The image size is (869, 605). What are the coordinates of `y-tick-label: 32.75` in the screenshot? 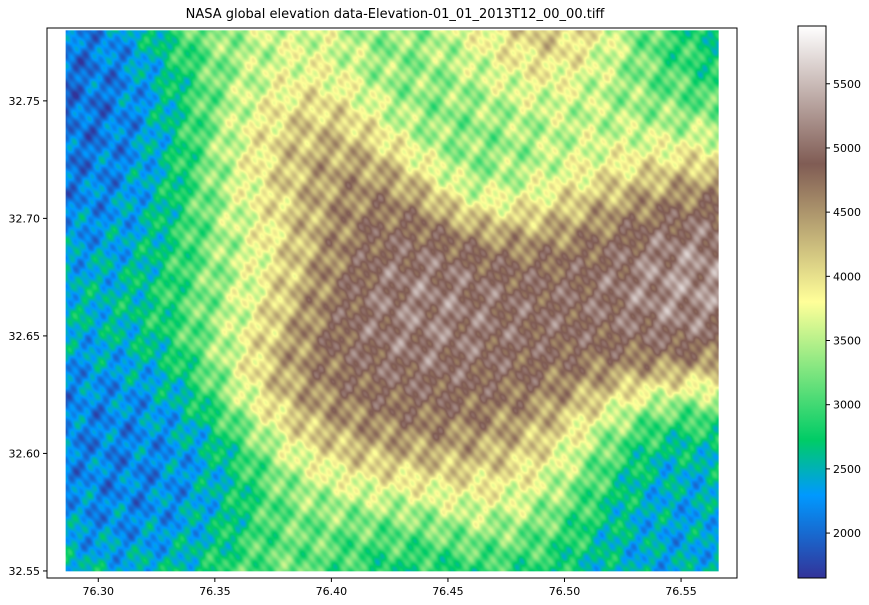 It's located at (25, 101).